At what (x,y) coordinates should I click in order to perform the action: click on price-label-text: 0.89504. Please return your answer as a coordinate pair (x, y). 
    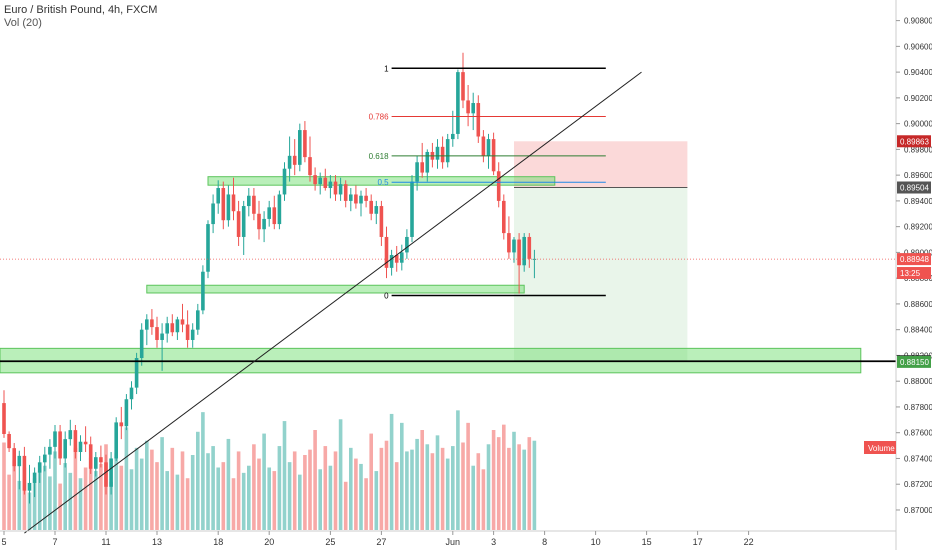
    Looking at the image, I should click on (914, 188).